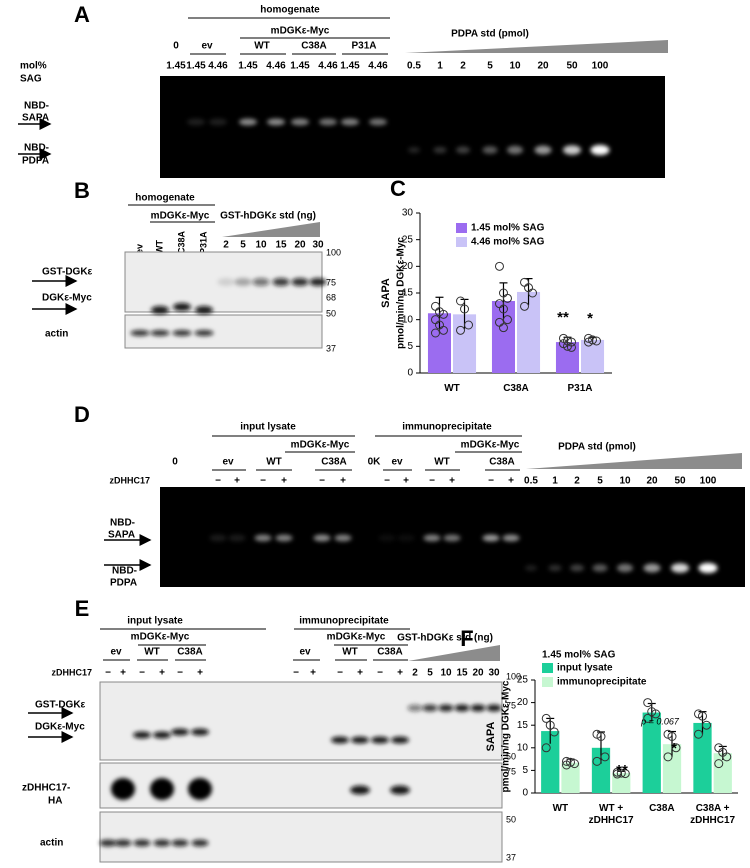  What do you see at coordinates (301, 721) in the screenshot?
I see `blot` at bounding box center [301, 721].